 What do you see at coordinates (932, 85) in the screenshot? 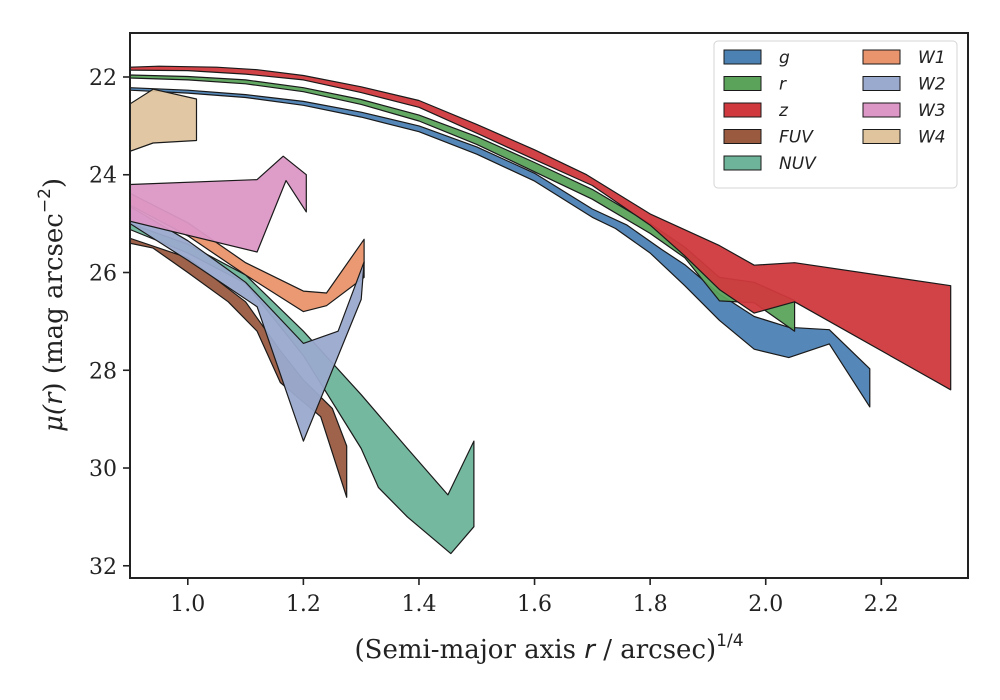
I see `legend-label-w2: W2` at bounding box center [932, 85].